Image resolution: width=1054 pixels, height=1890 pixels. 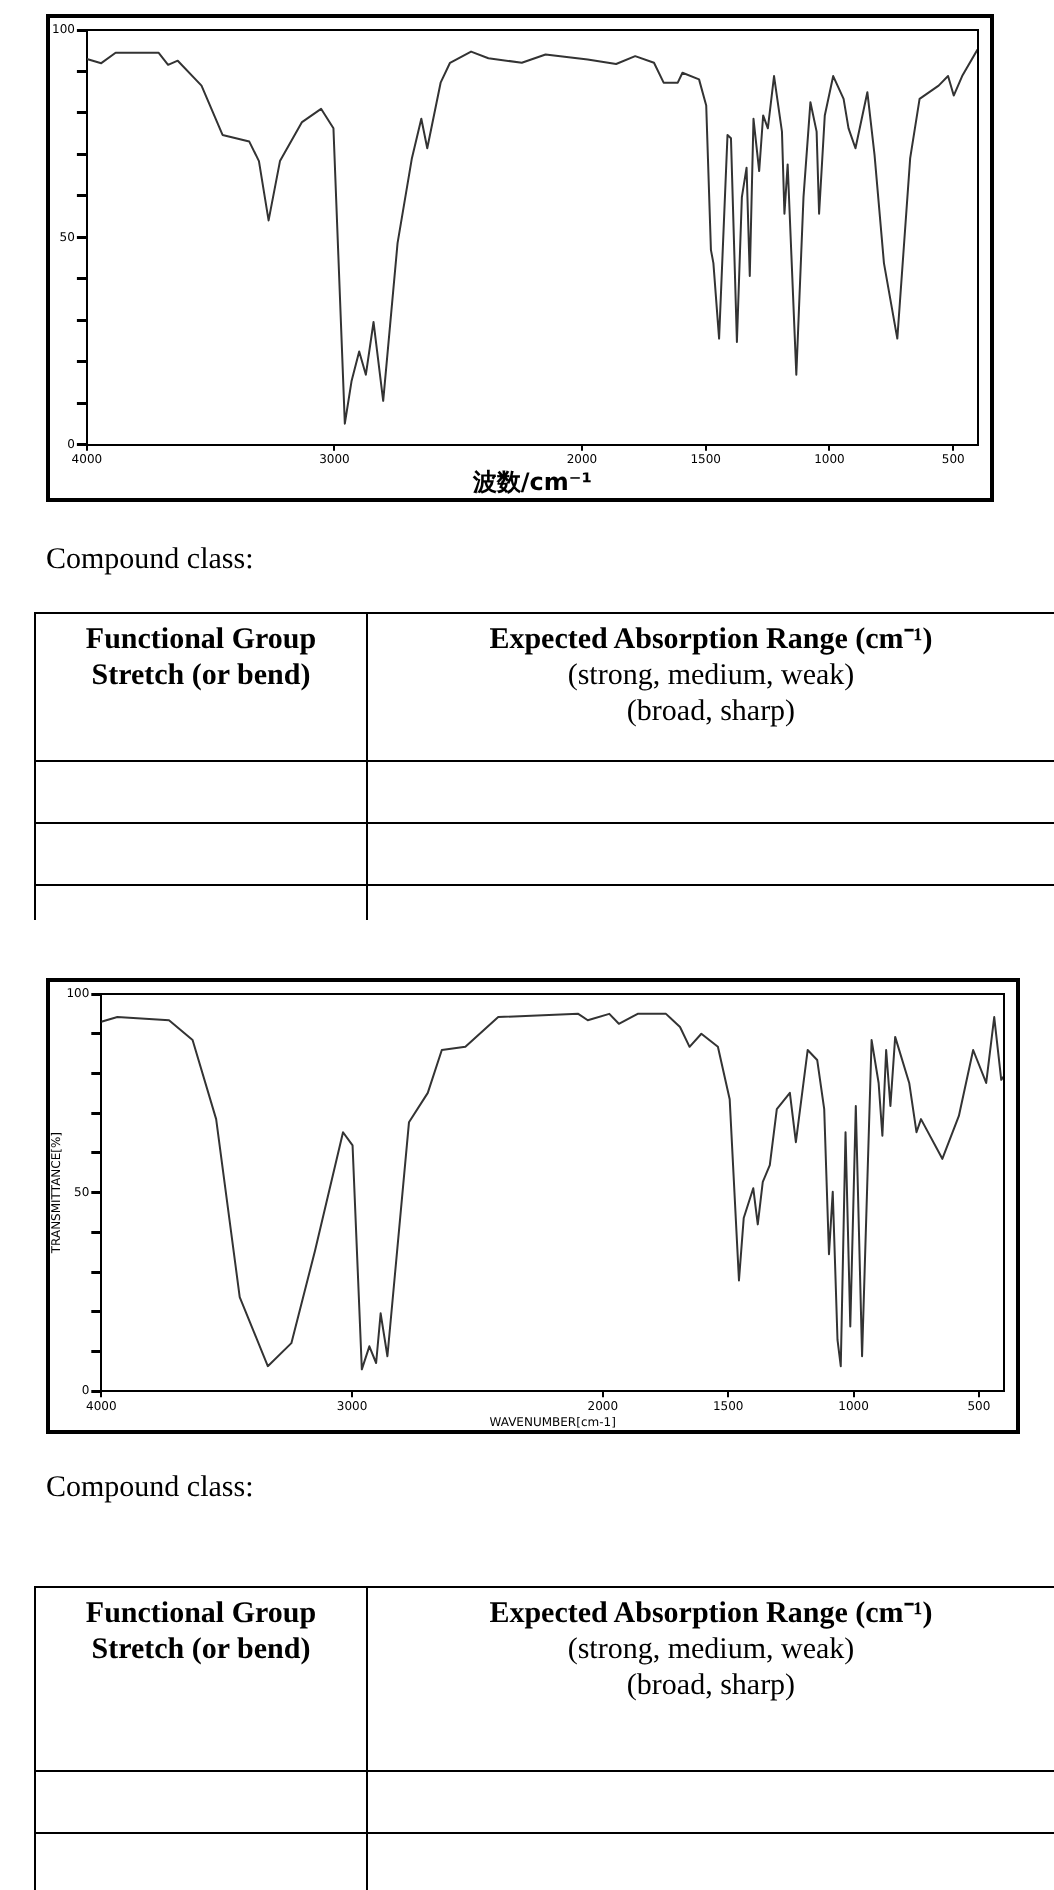 I want to click on x-axis-title: 波数/cm⁻¹, so click(x=531, y=481).